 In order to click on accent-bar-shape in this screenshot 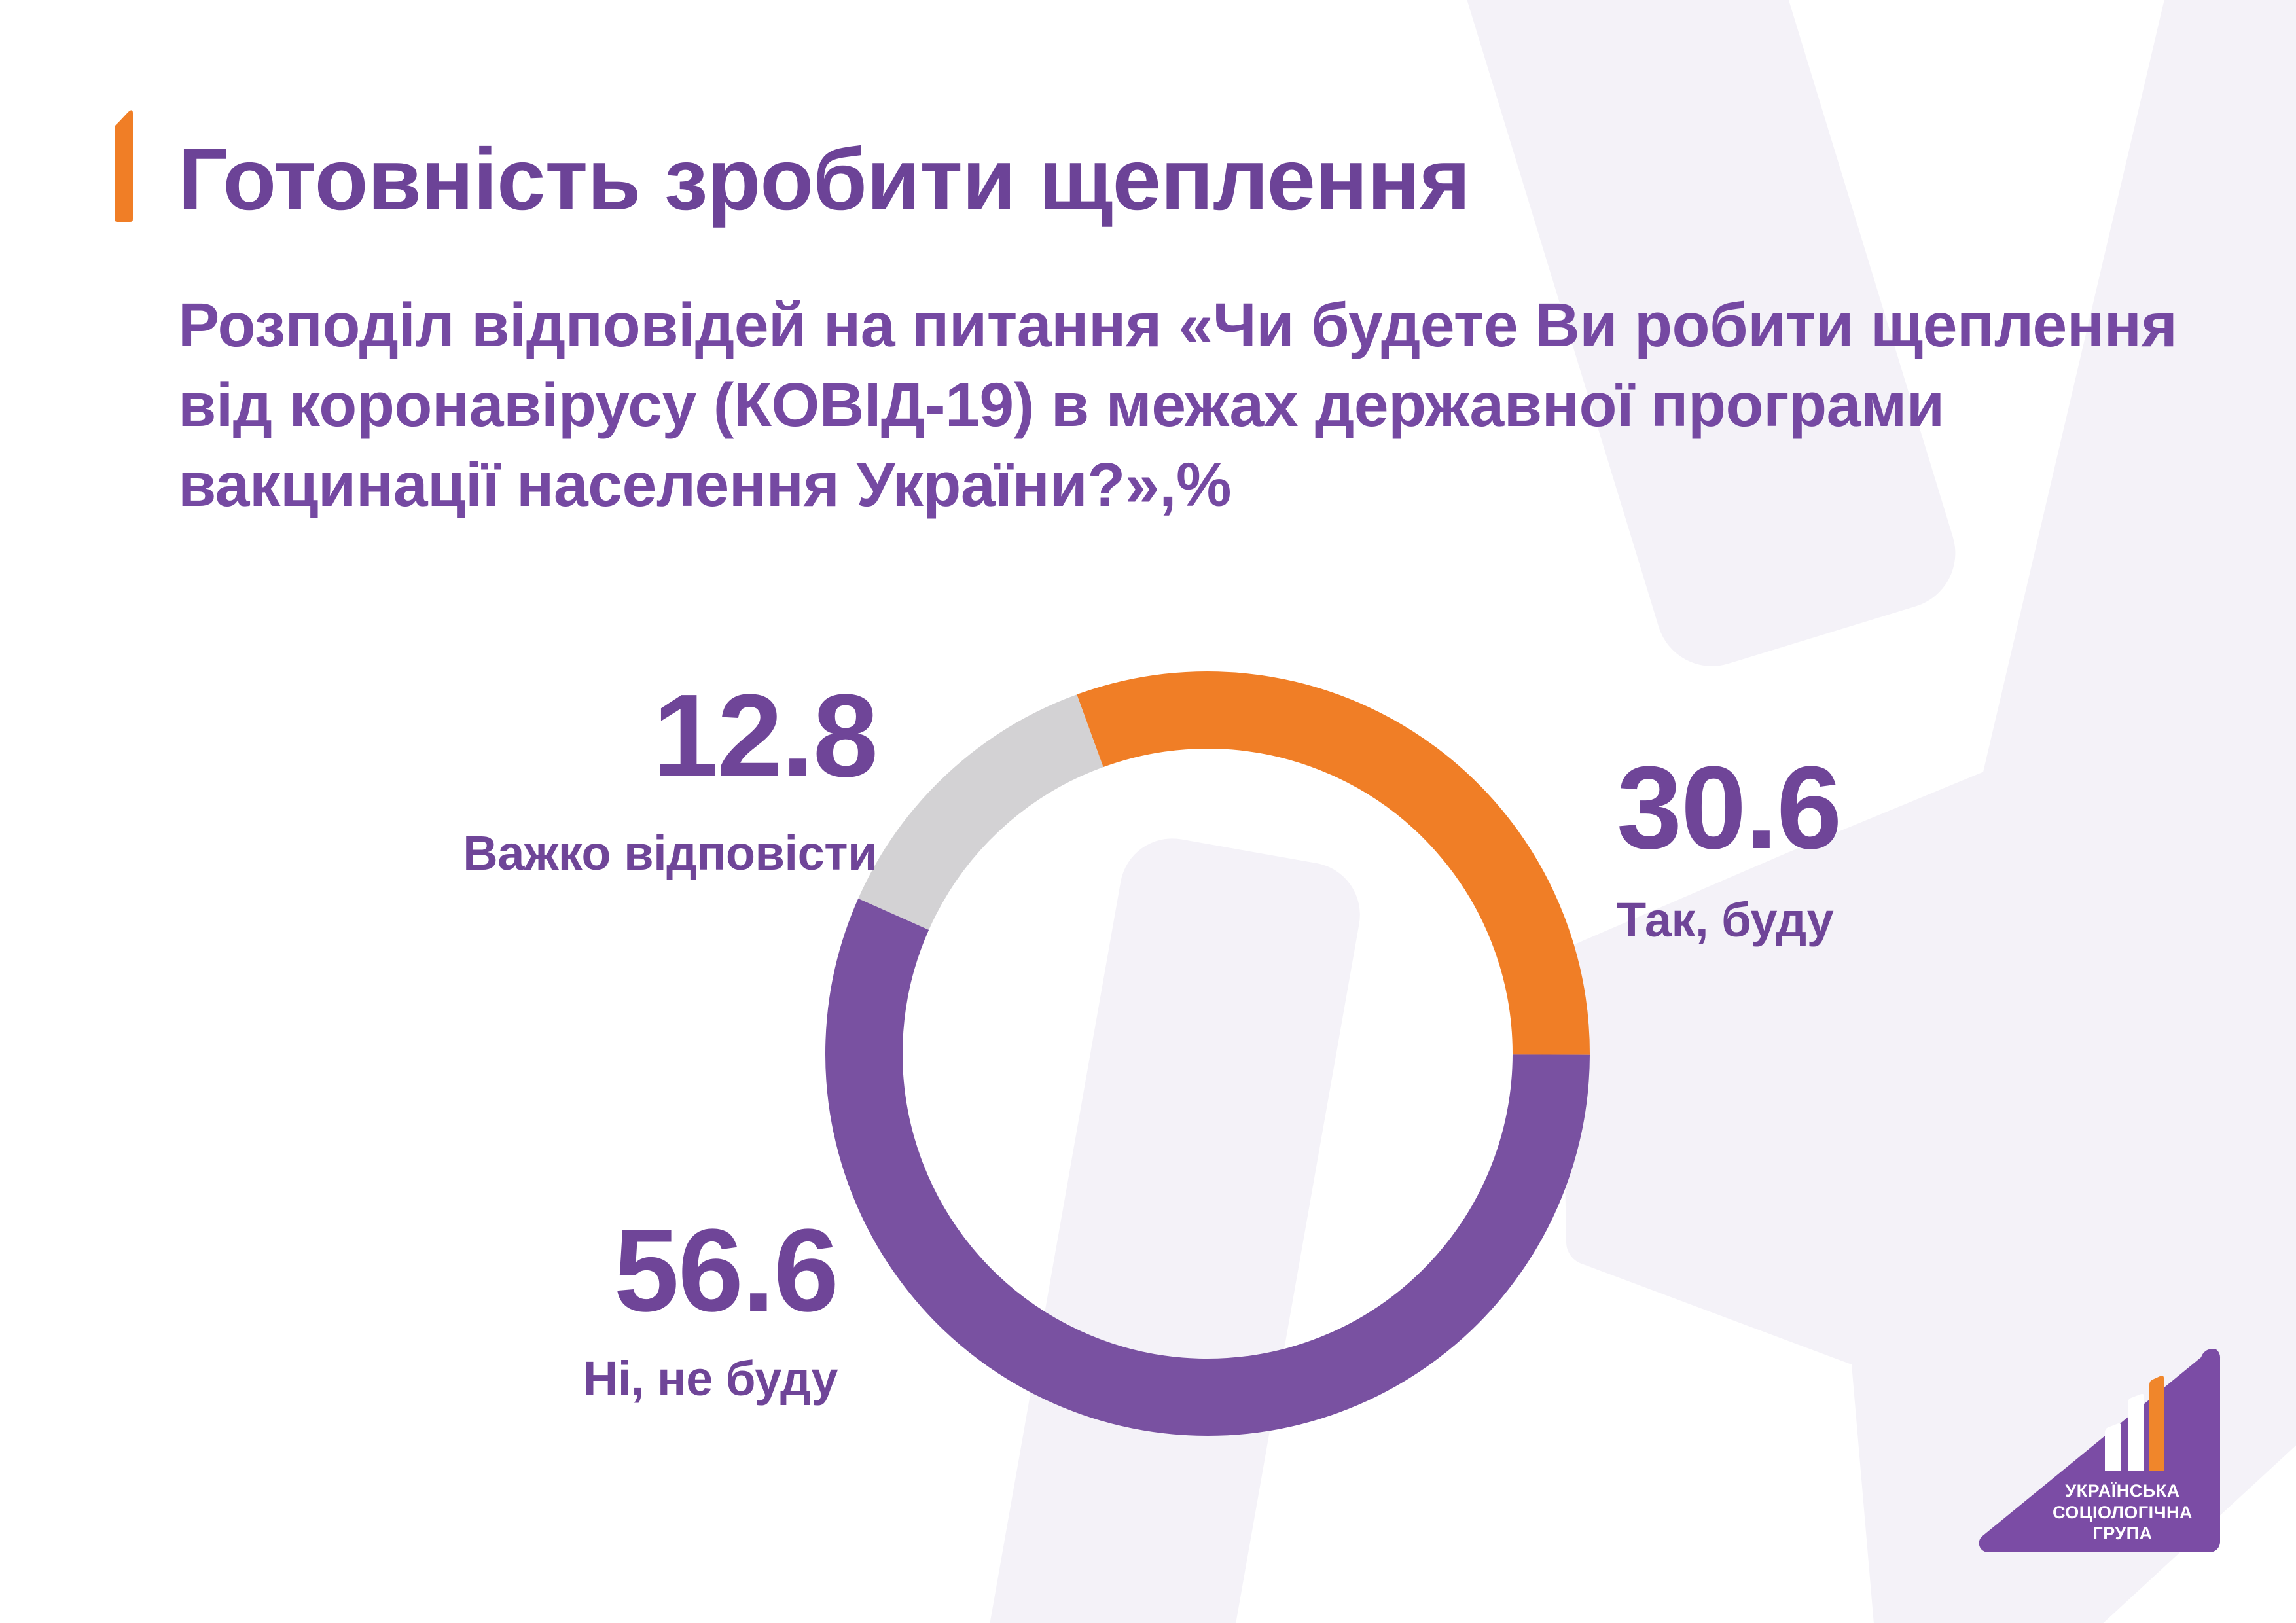, I will do `click(124, 166)`.